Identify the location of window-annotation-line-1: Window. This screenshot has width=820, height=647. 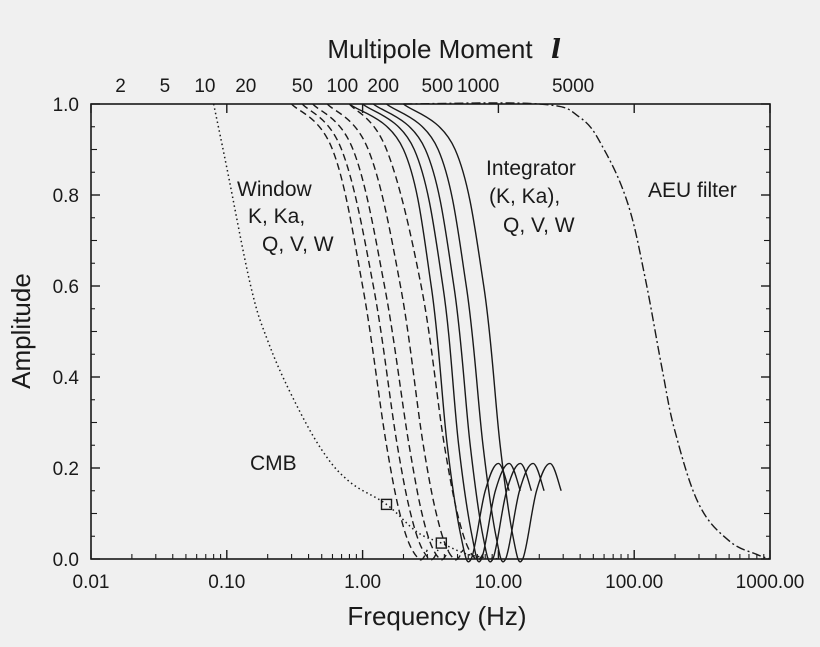
(275, 189).